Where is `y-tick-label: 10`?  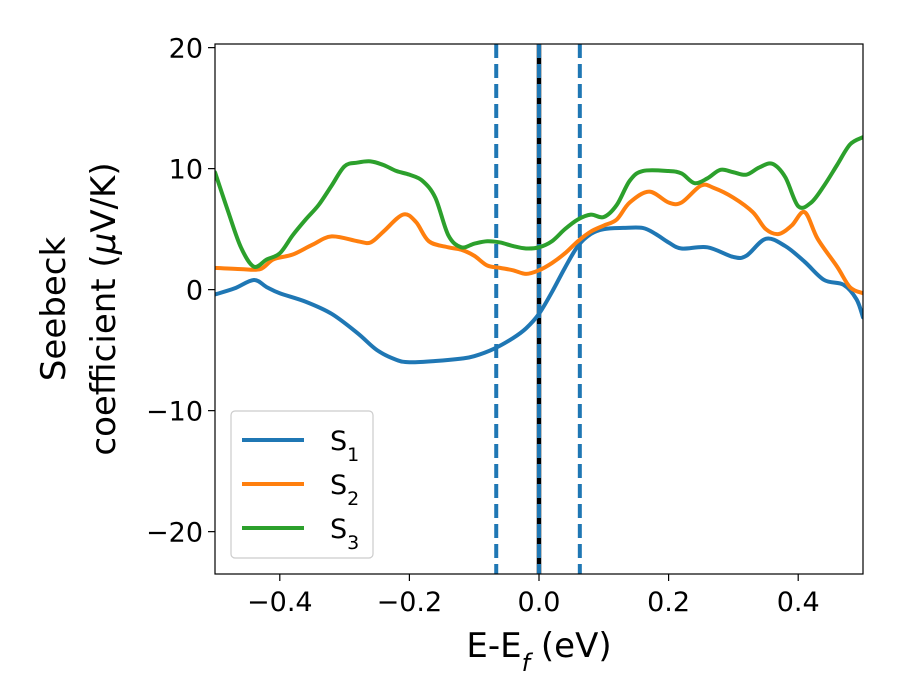 y-tick-label: 10 is located at coordinates (186, 170).